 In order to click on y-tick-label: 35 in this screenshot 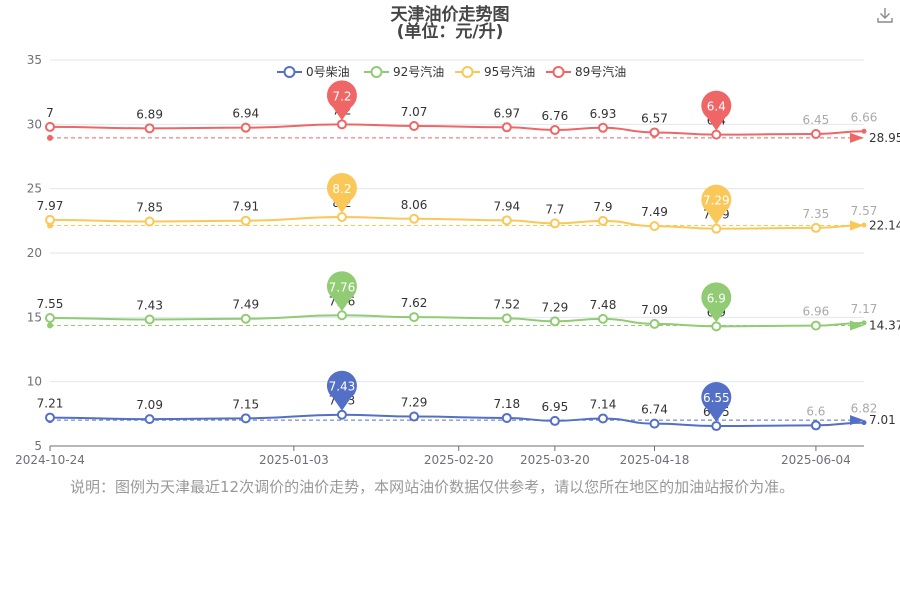, I will do `click(34, 60)`.